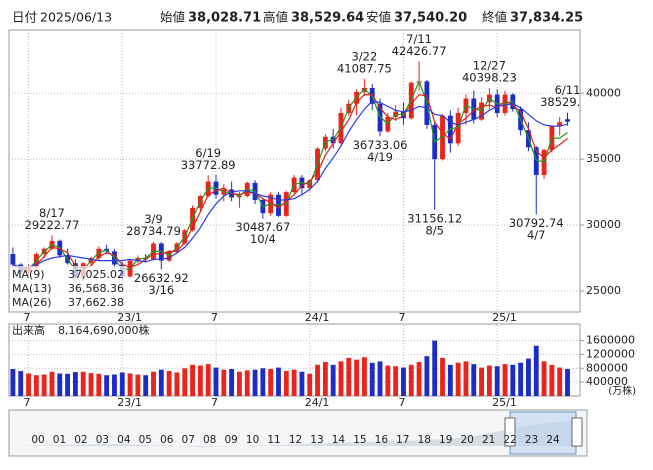 The width and height of the screenshot is (653, 470). What do you see at coordinates (364, 68) in the screenshot?
I see `annotation-value: 41087.75` at bounding box center [364, 68].